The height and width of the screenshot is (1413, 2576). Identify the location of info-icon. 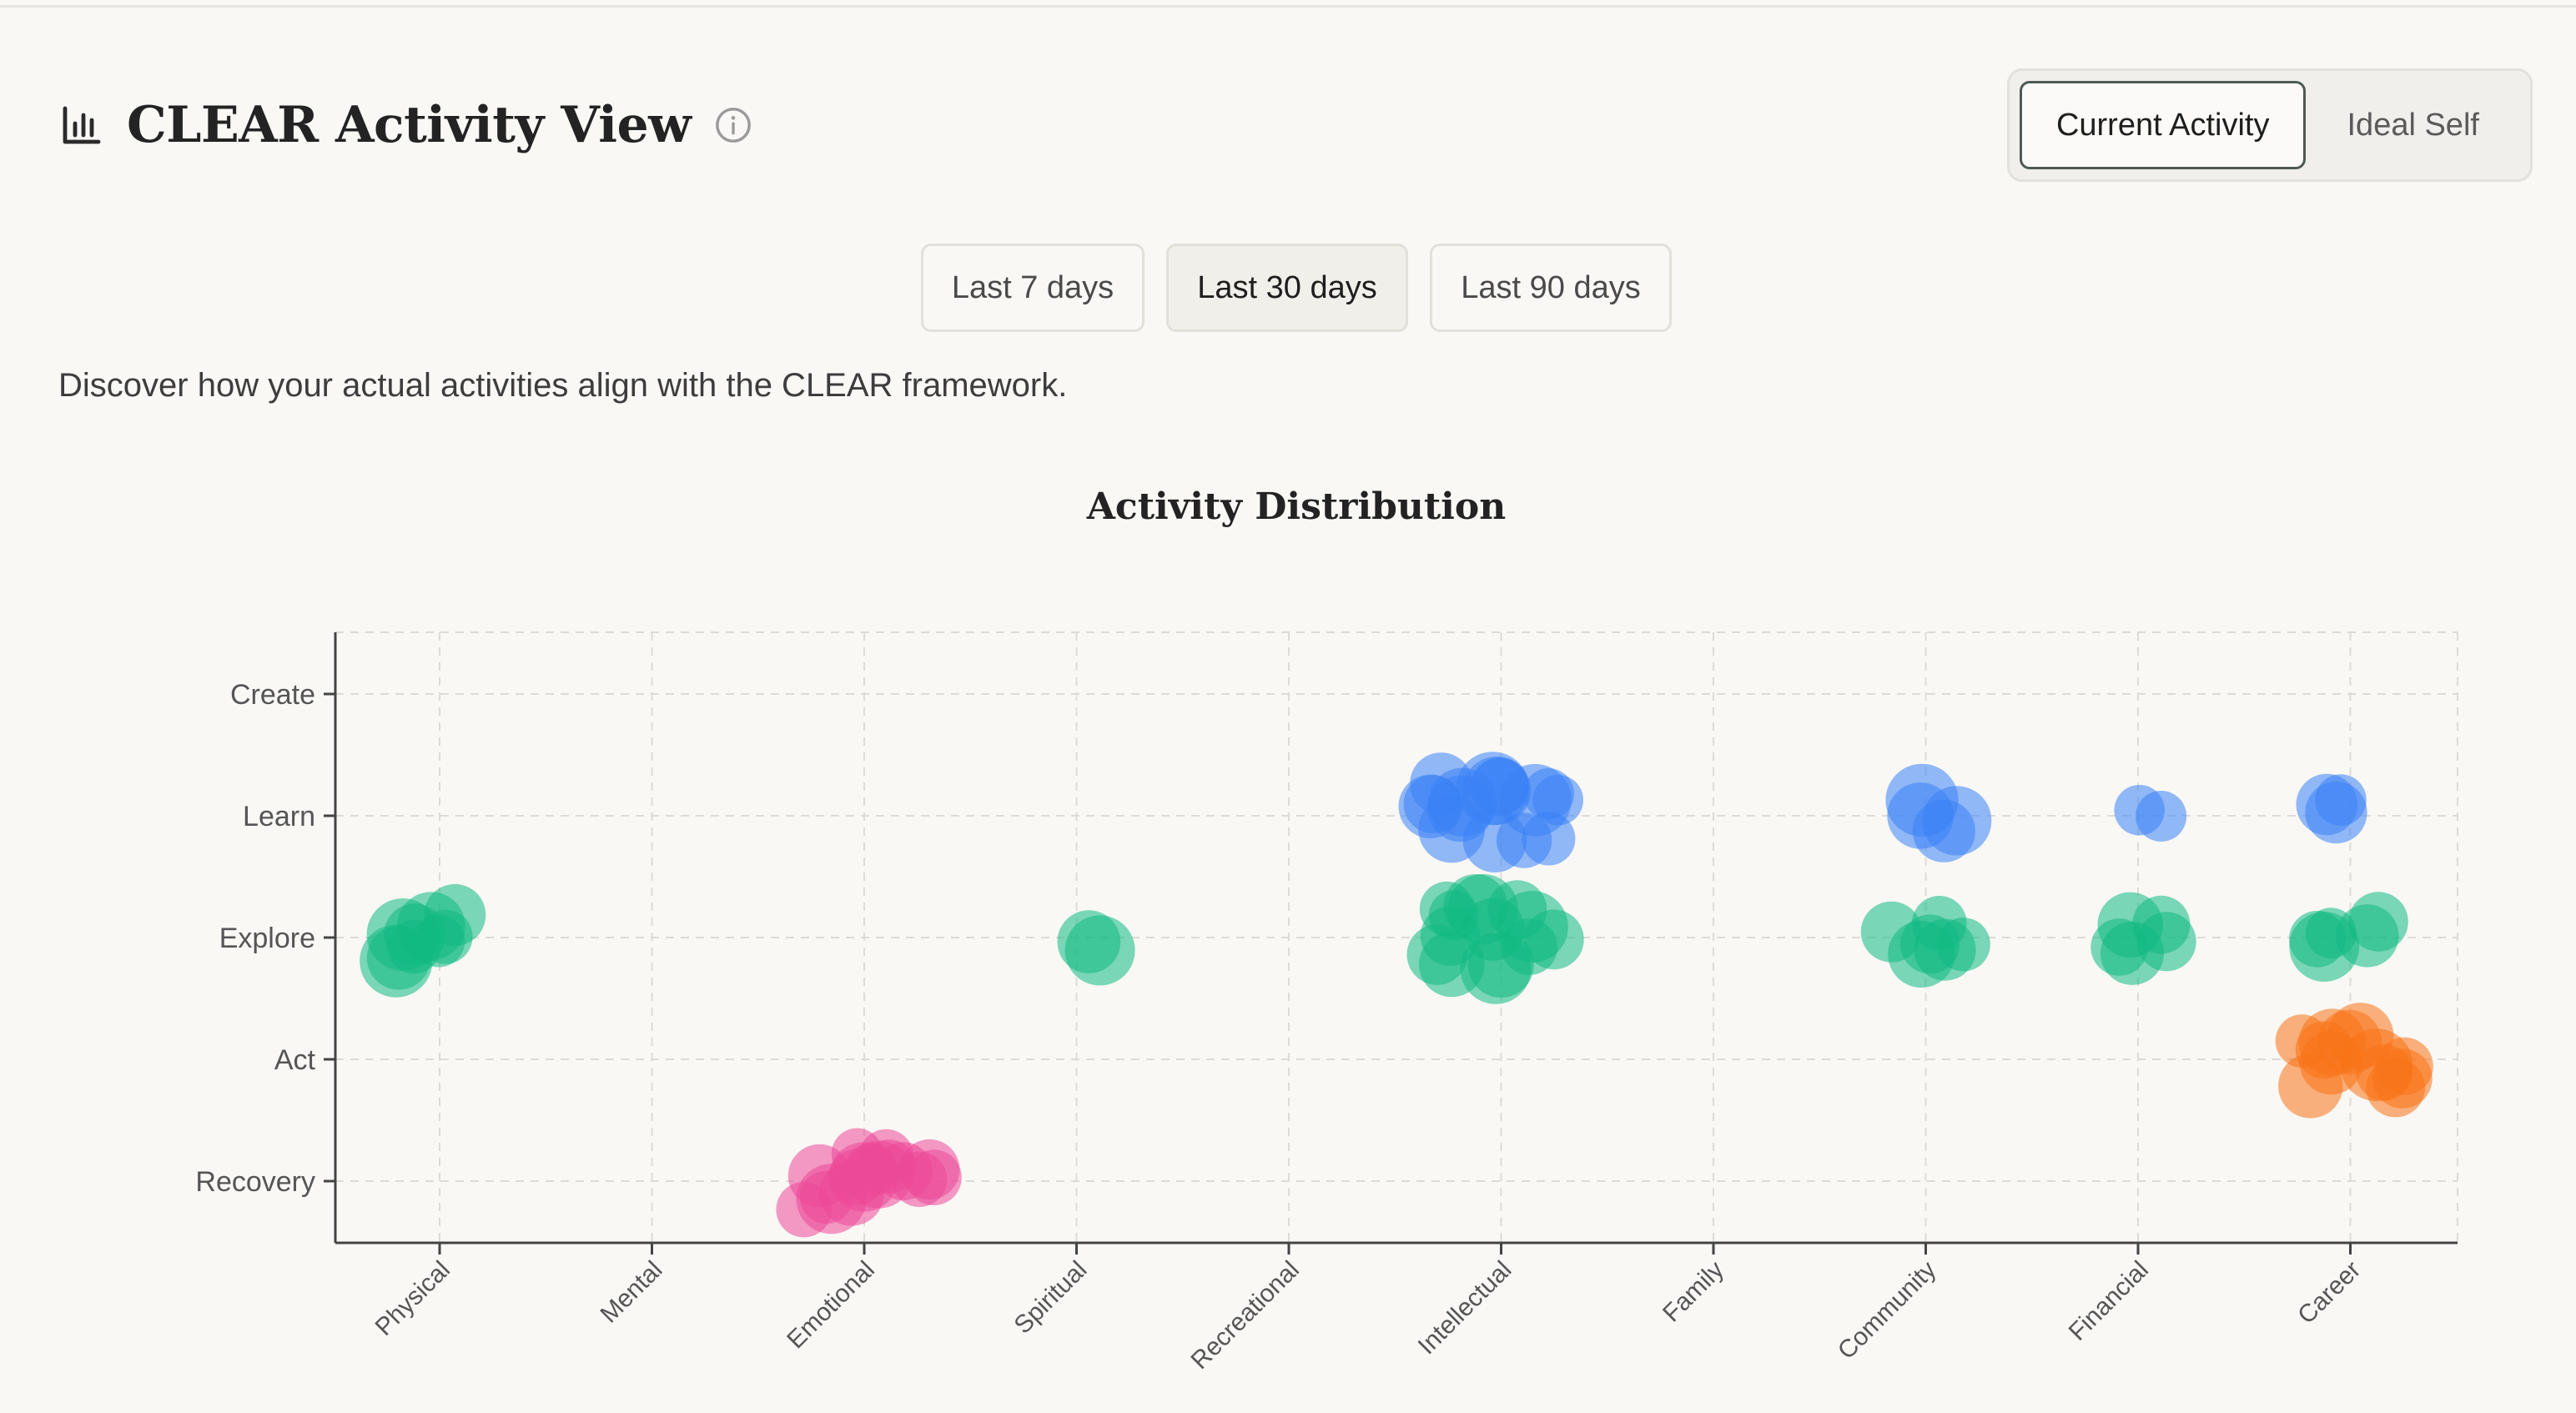
(733, 125).